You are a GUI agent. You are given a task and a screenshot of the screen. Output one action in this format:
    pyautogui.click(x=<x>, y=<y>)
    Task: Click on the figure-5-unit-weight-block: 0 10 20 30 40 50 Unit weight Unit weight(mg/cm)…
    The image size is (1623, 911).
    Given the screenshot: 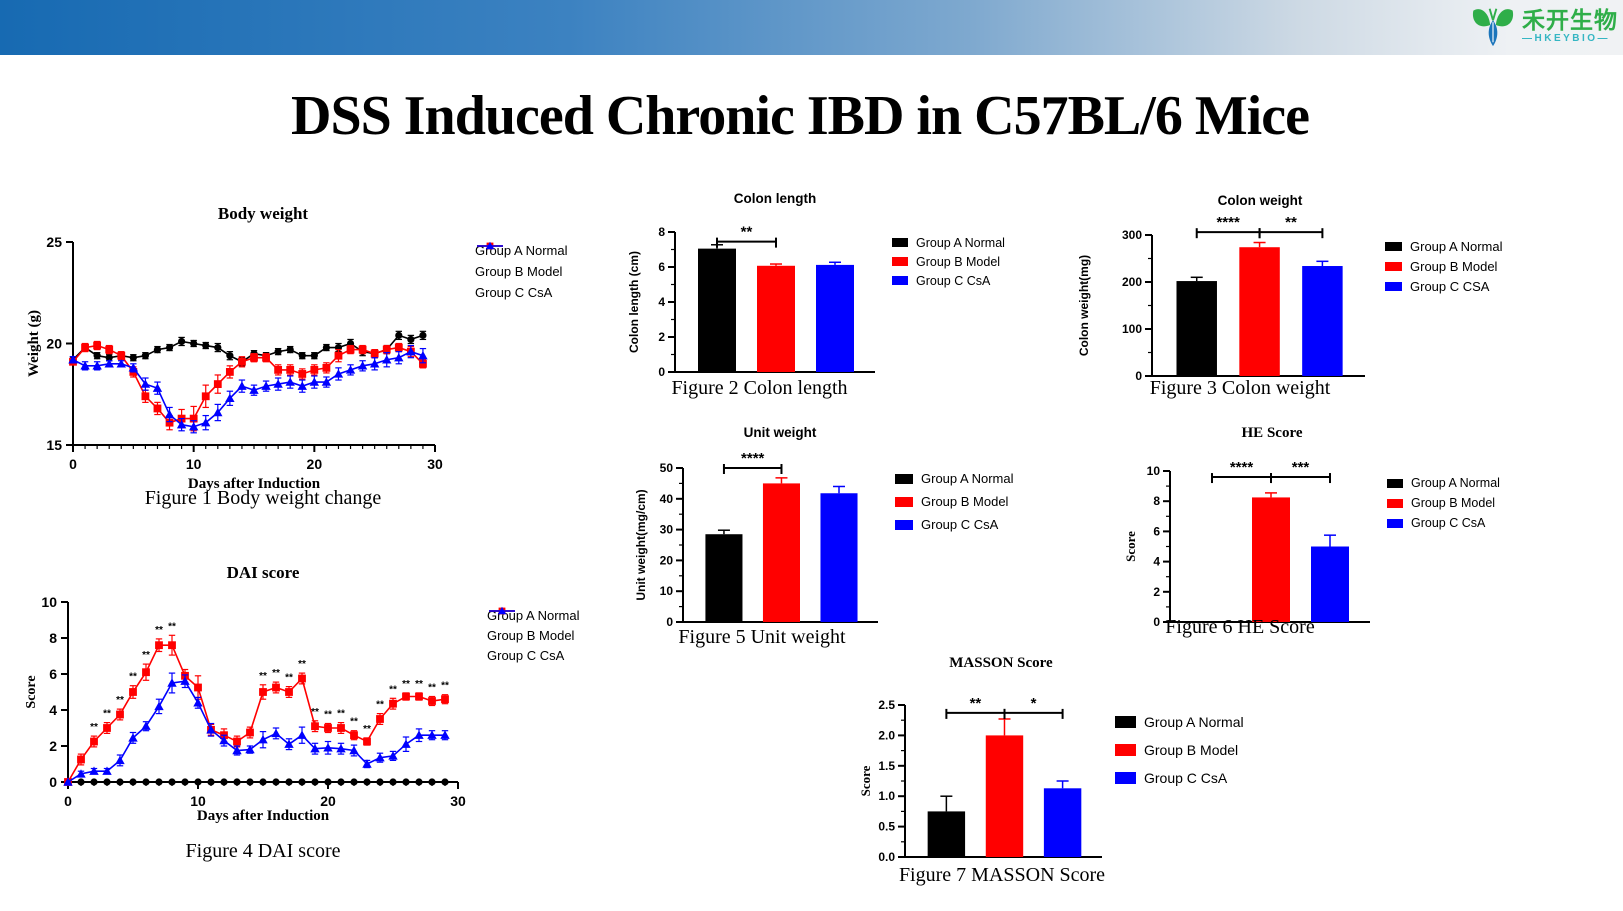 What is the action you would take?
    pyautogui.click(x=827, y=535)
    